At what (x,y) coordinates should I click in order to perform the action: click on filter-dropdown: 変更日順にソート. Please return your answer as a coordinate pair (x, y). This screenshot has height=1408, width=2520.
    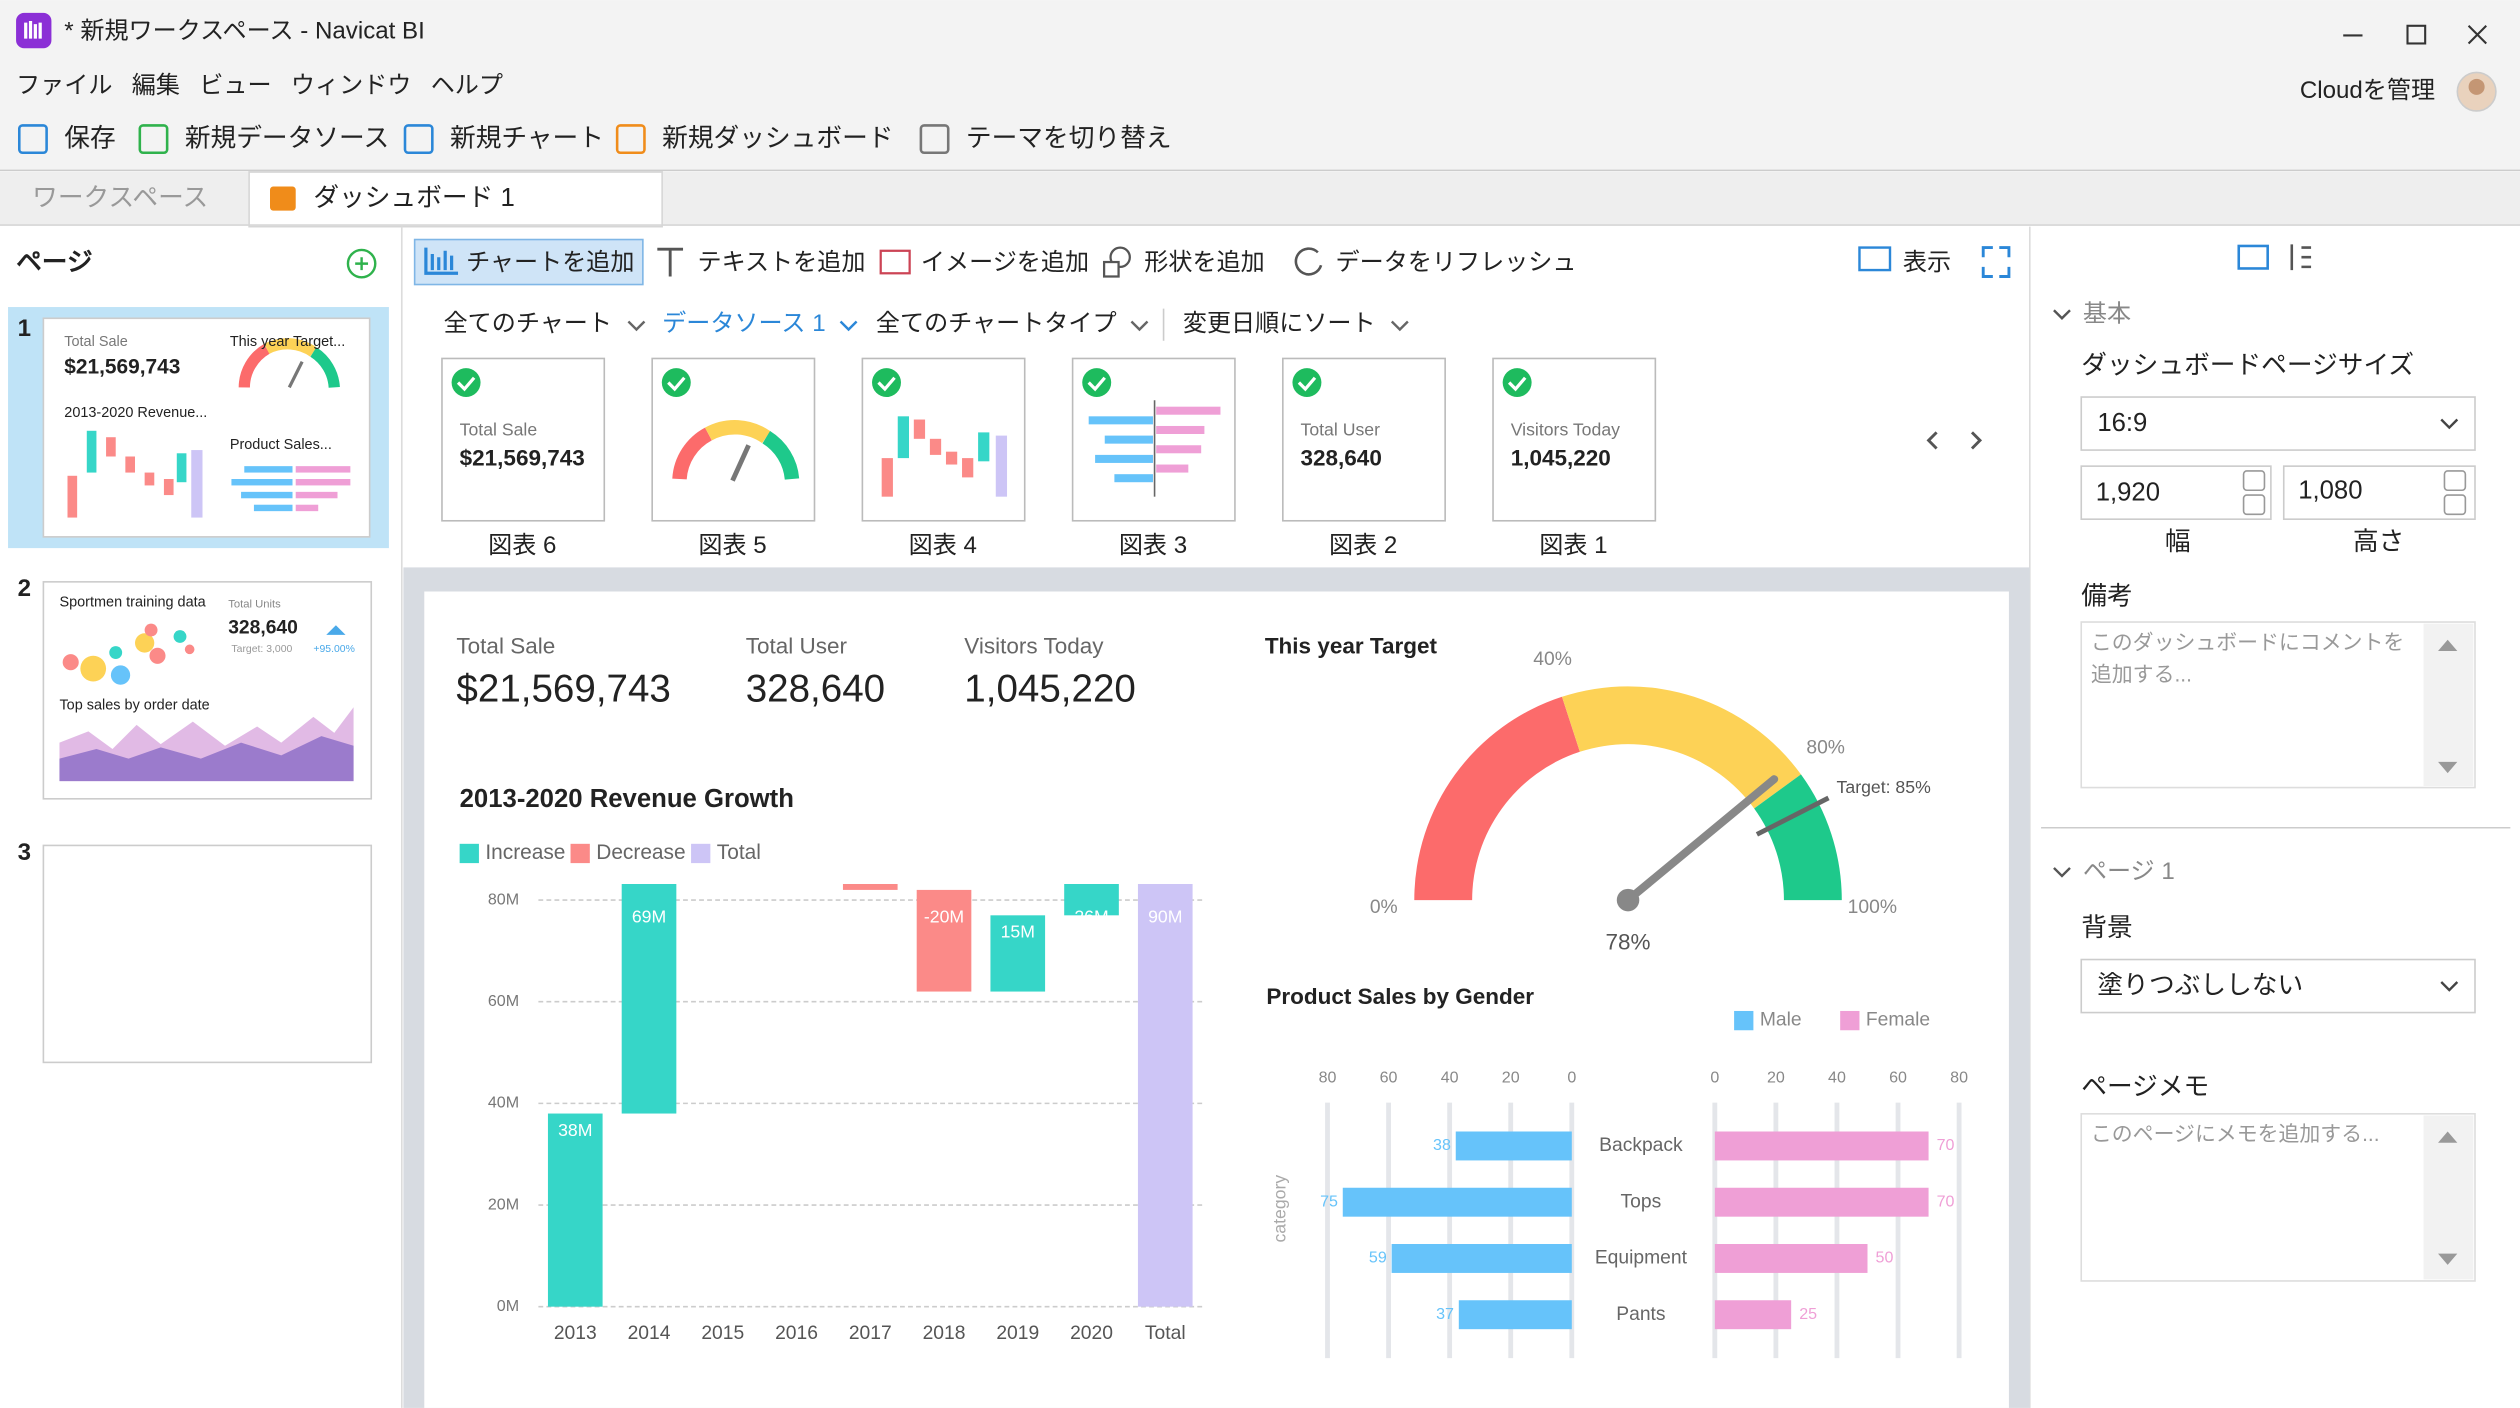
    Looking at the image, I should click on (1279, 323).